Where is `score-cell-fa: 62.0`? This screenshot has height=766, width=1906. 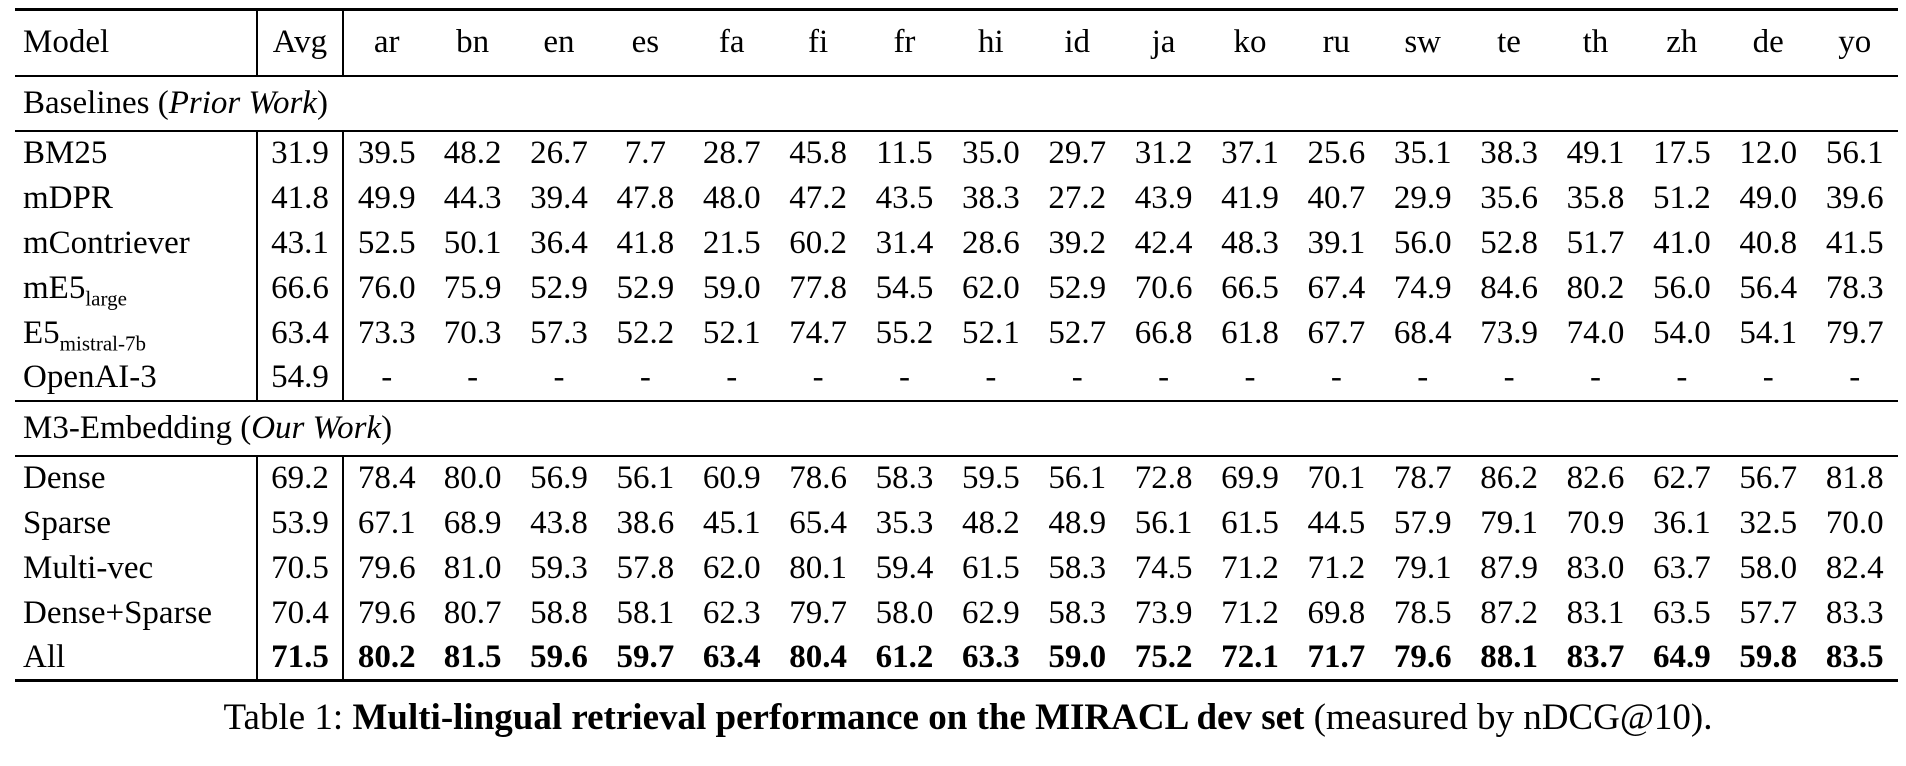
score-cell-fa: 62.0 is located at coordinates (731, 567).